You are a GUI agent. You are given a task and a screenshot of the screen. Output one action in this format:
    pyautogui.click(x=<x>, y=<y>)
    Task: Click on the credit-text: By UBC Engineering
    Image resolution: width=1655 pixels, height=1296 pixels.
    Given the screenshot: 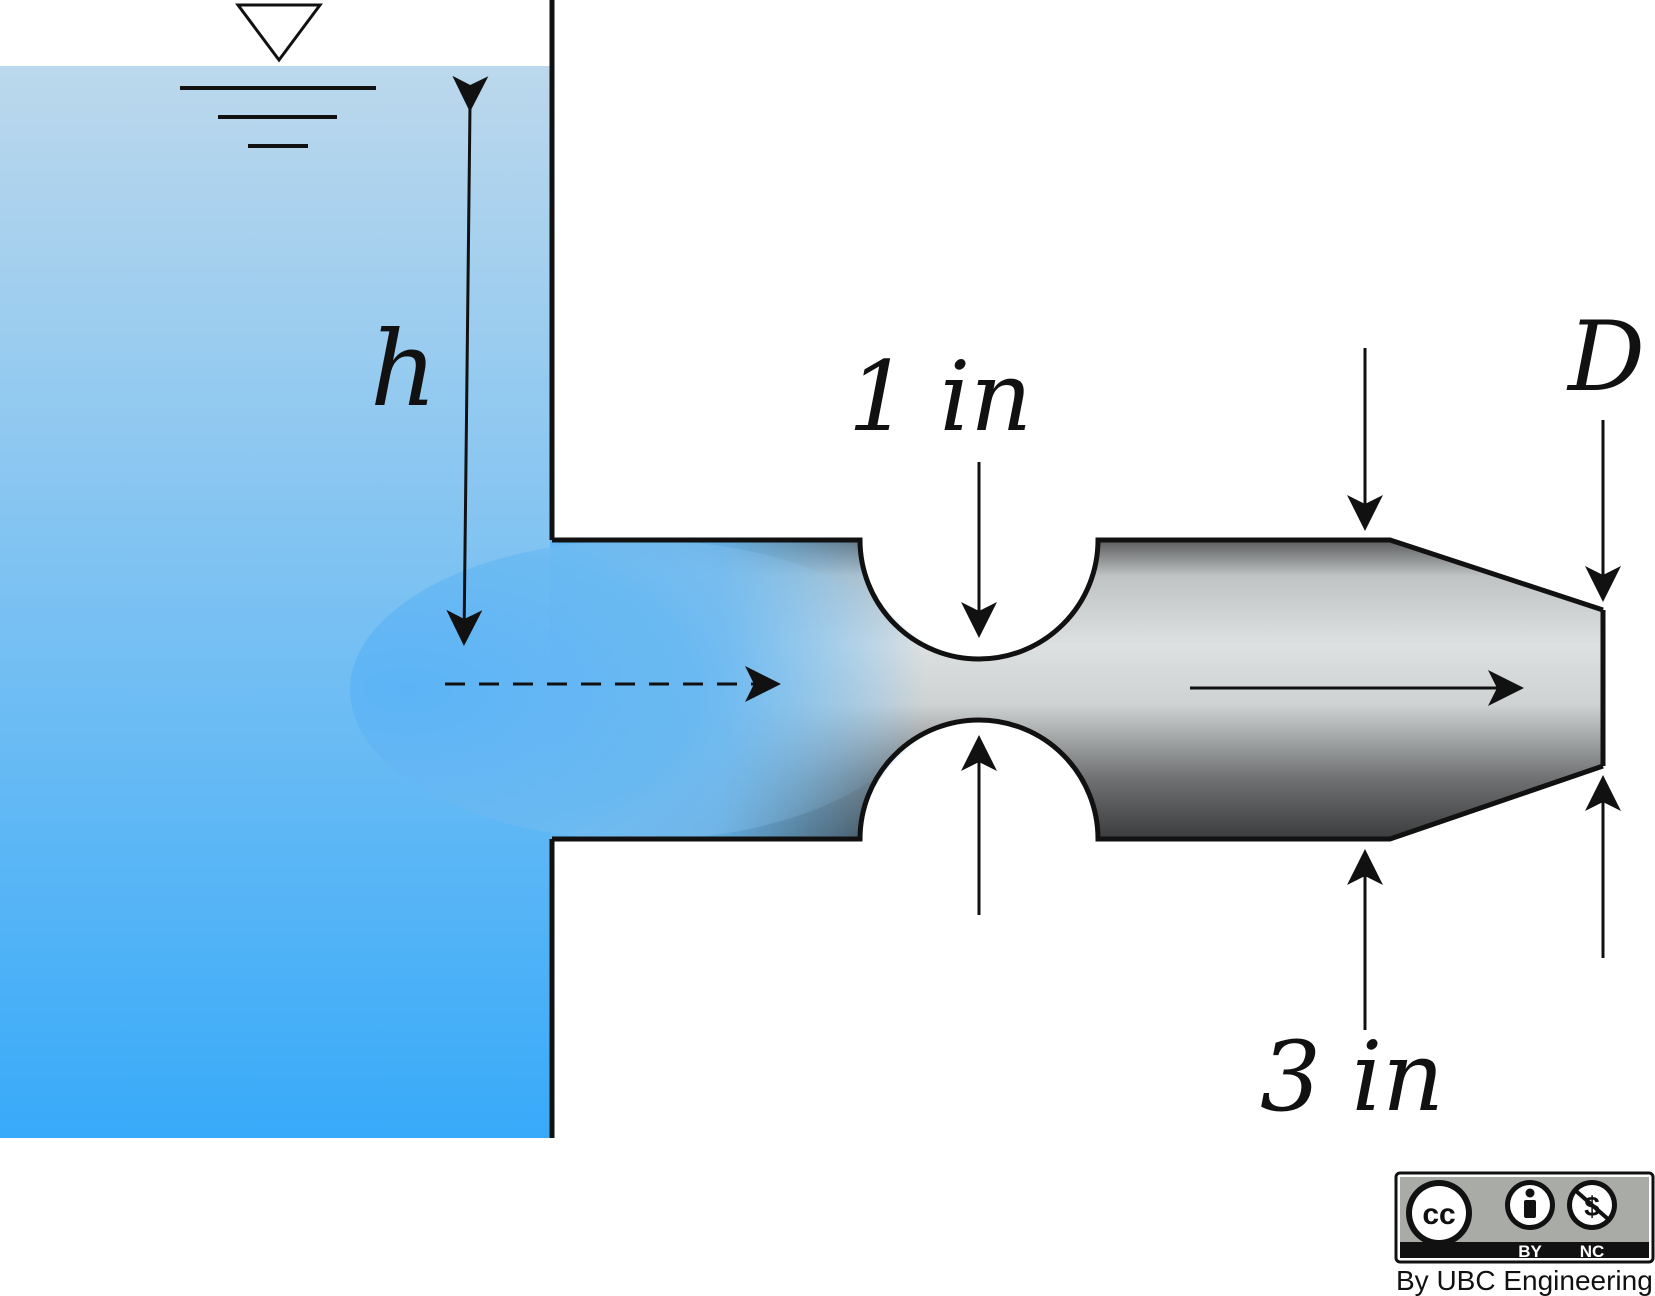 What is the action you would take?
    pyautogui.click(x=1524, y=1280)
    